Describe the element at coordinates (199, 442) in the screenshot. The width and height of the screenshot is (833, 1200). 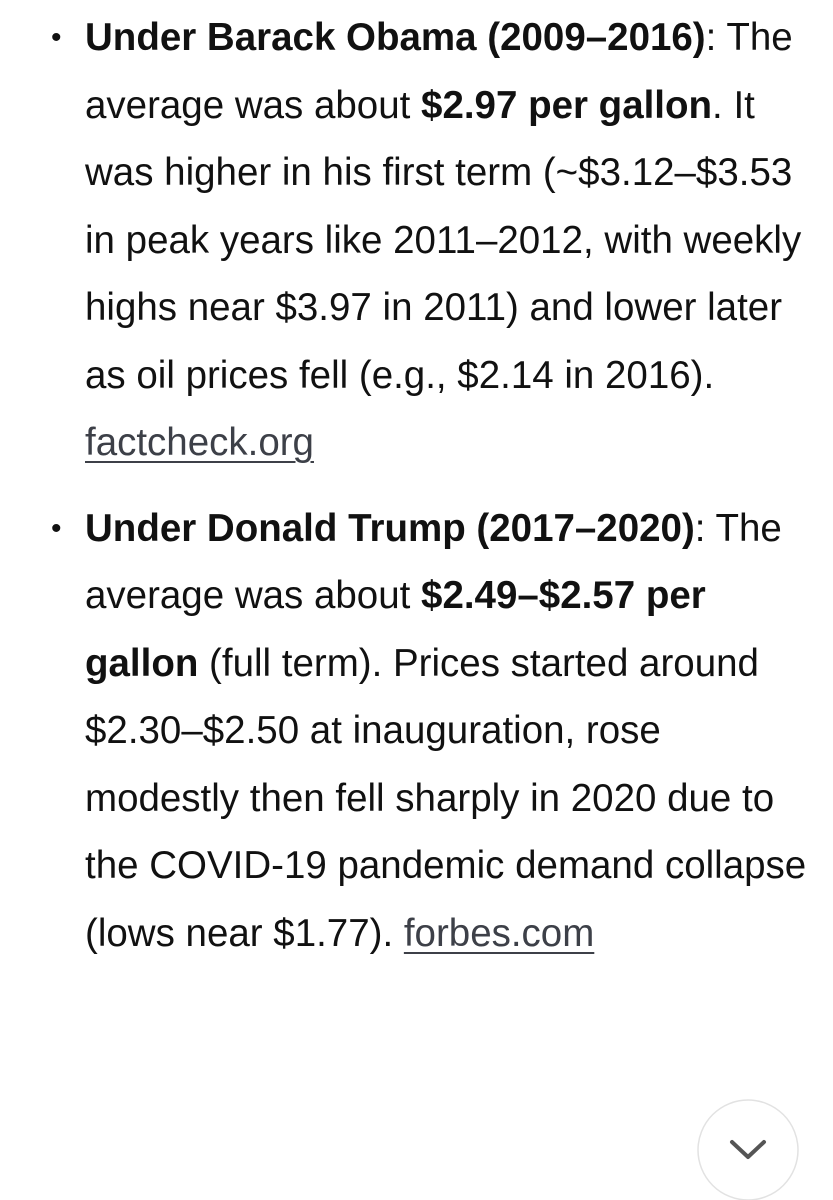
I see `source-link: factcheck.org` at that location.